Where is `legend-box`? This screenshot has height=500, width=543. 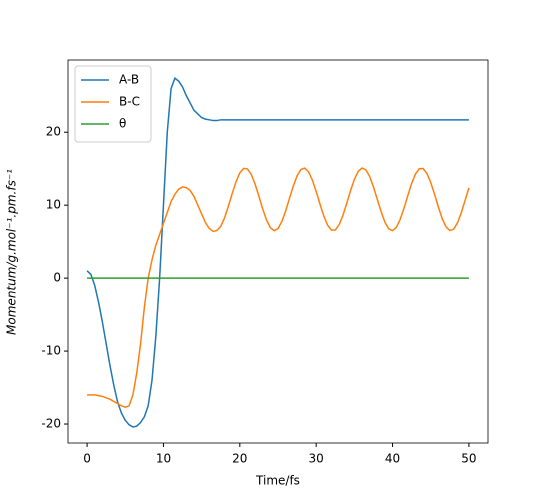 legend-box is located at coordinates (113, 104).